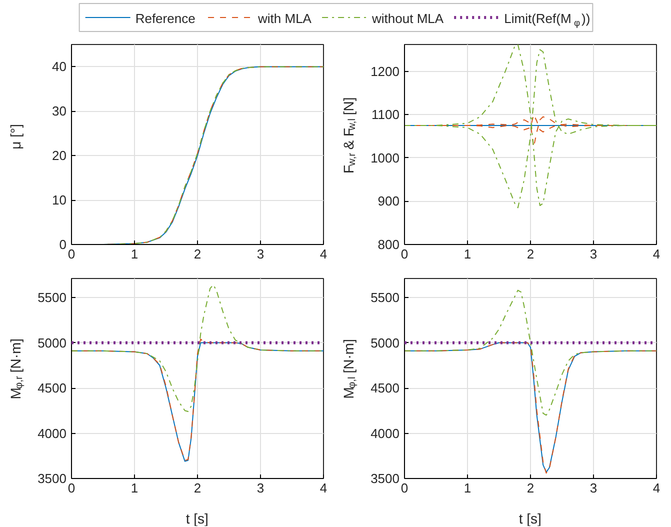 The image size is (671, 527). What do you see at coordinates (389, 201) in the screenshot?
I see `y-tick-label: 900` at bounding box center [389, 201].